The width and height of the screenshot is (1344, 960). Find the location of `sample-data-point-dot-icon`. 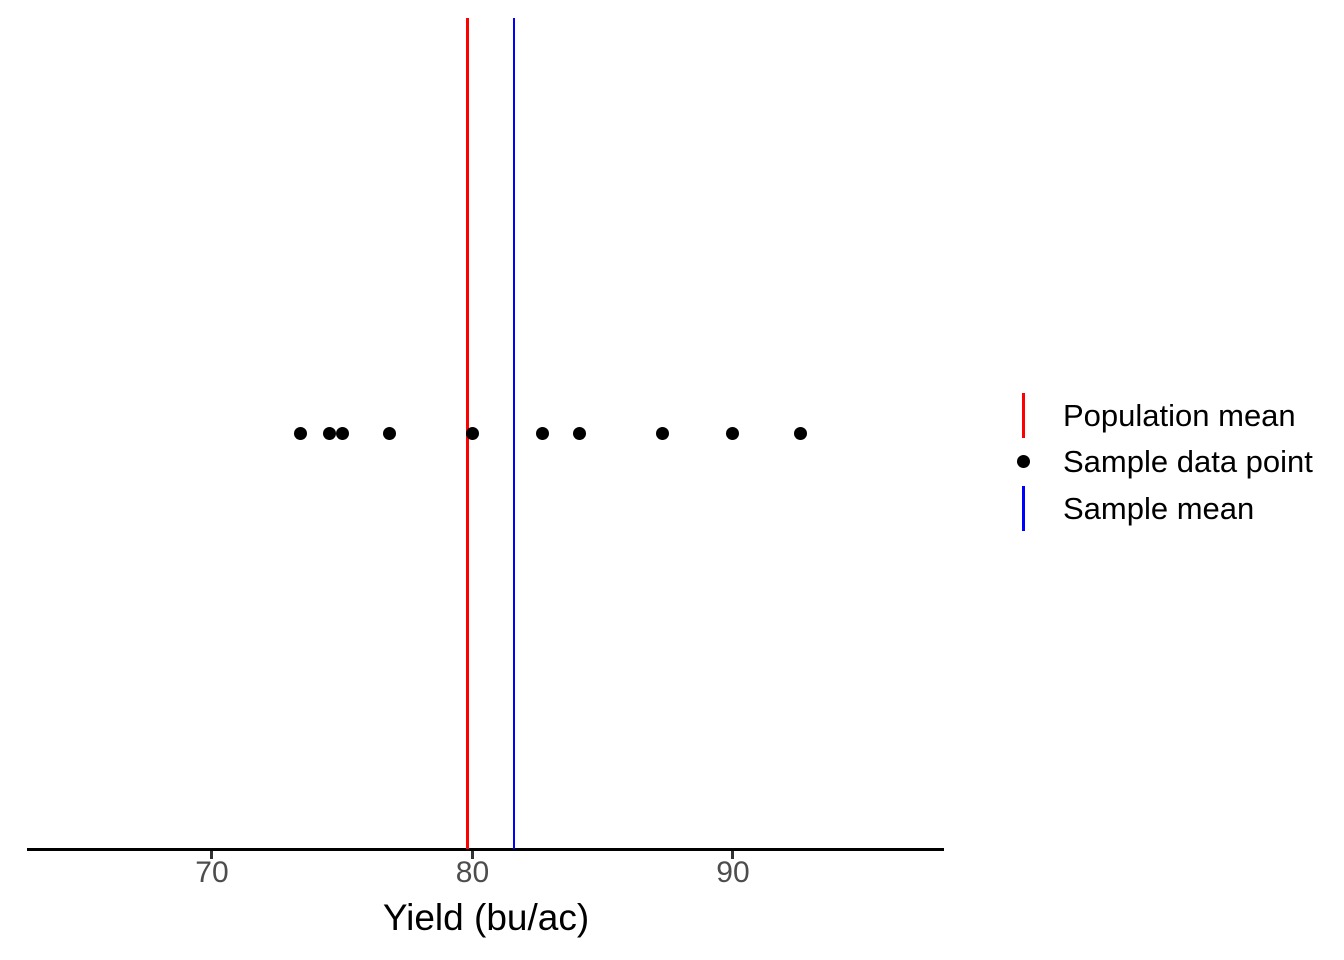

sample-data-point-dot-icon is located at coordinates (1023, 462).